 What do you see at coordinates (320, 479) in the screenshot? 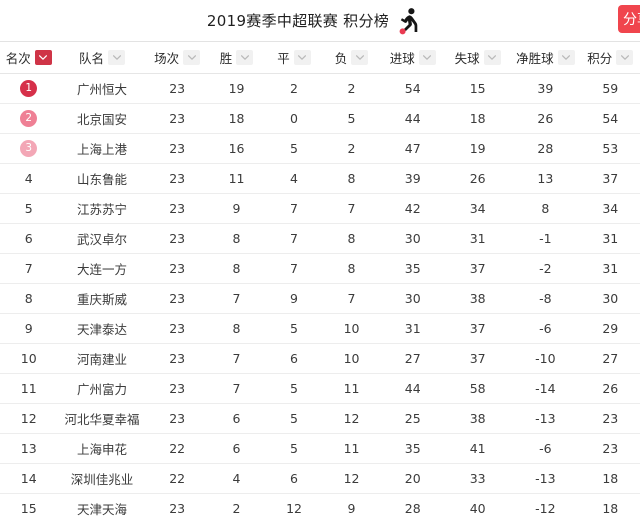
I see `table-row: 14 深圳佳兆业 22 4 6 12 20 33 -13 18` at bounding box center [320, 479].